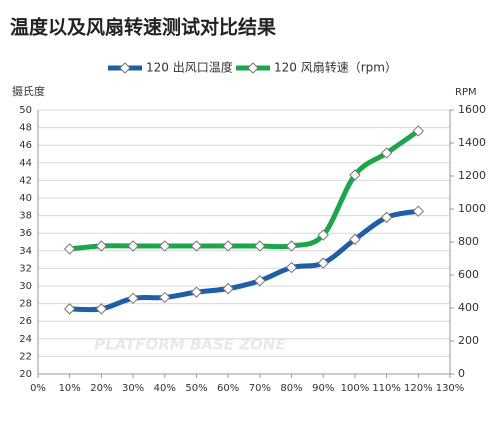 The height and width of the screenshot is (428, 500). Describe the element at coordinates (25, 216) in the screenshot. I see `y-tick-label: 38` at that location.